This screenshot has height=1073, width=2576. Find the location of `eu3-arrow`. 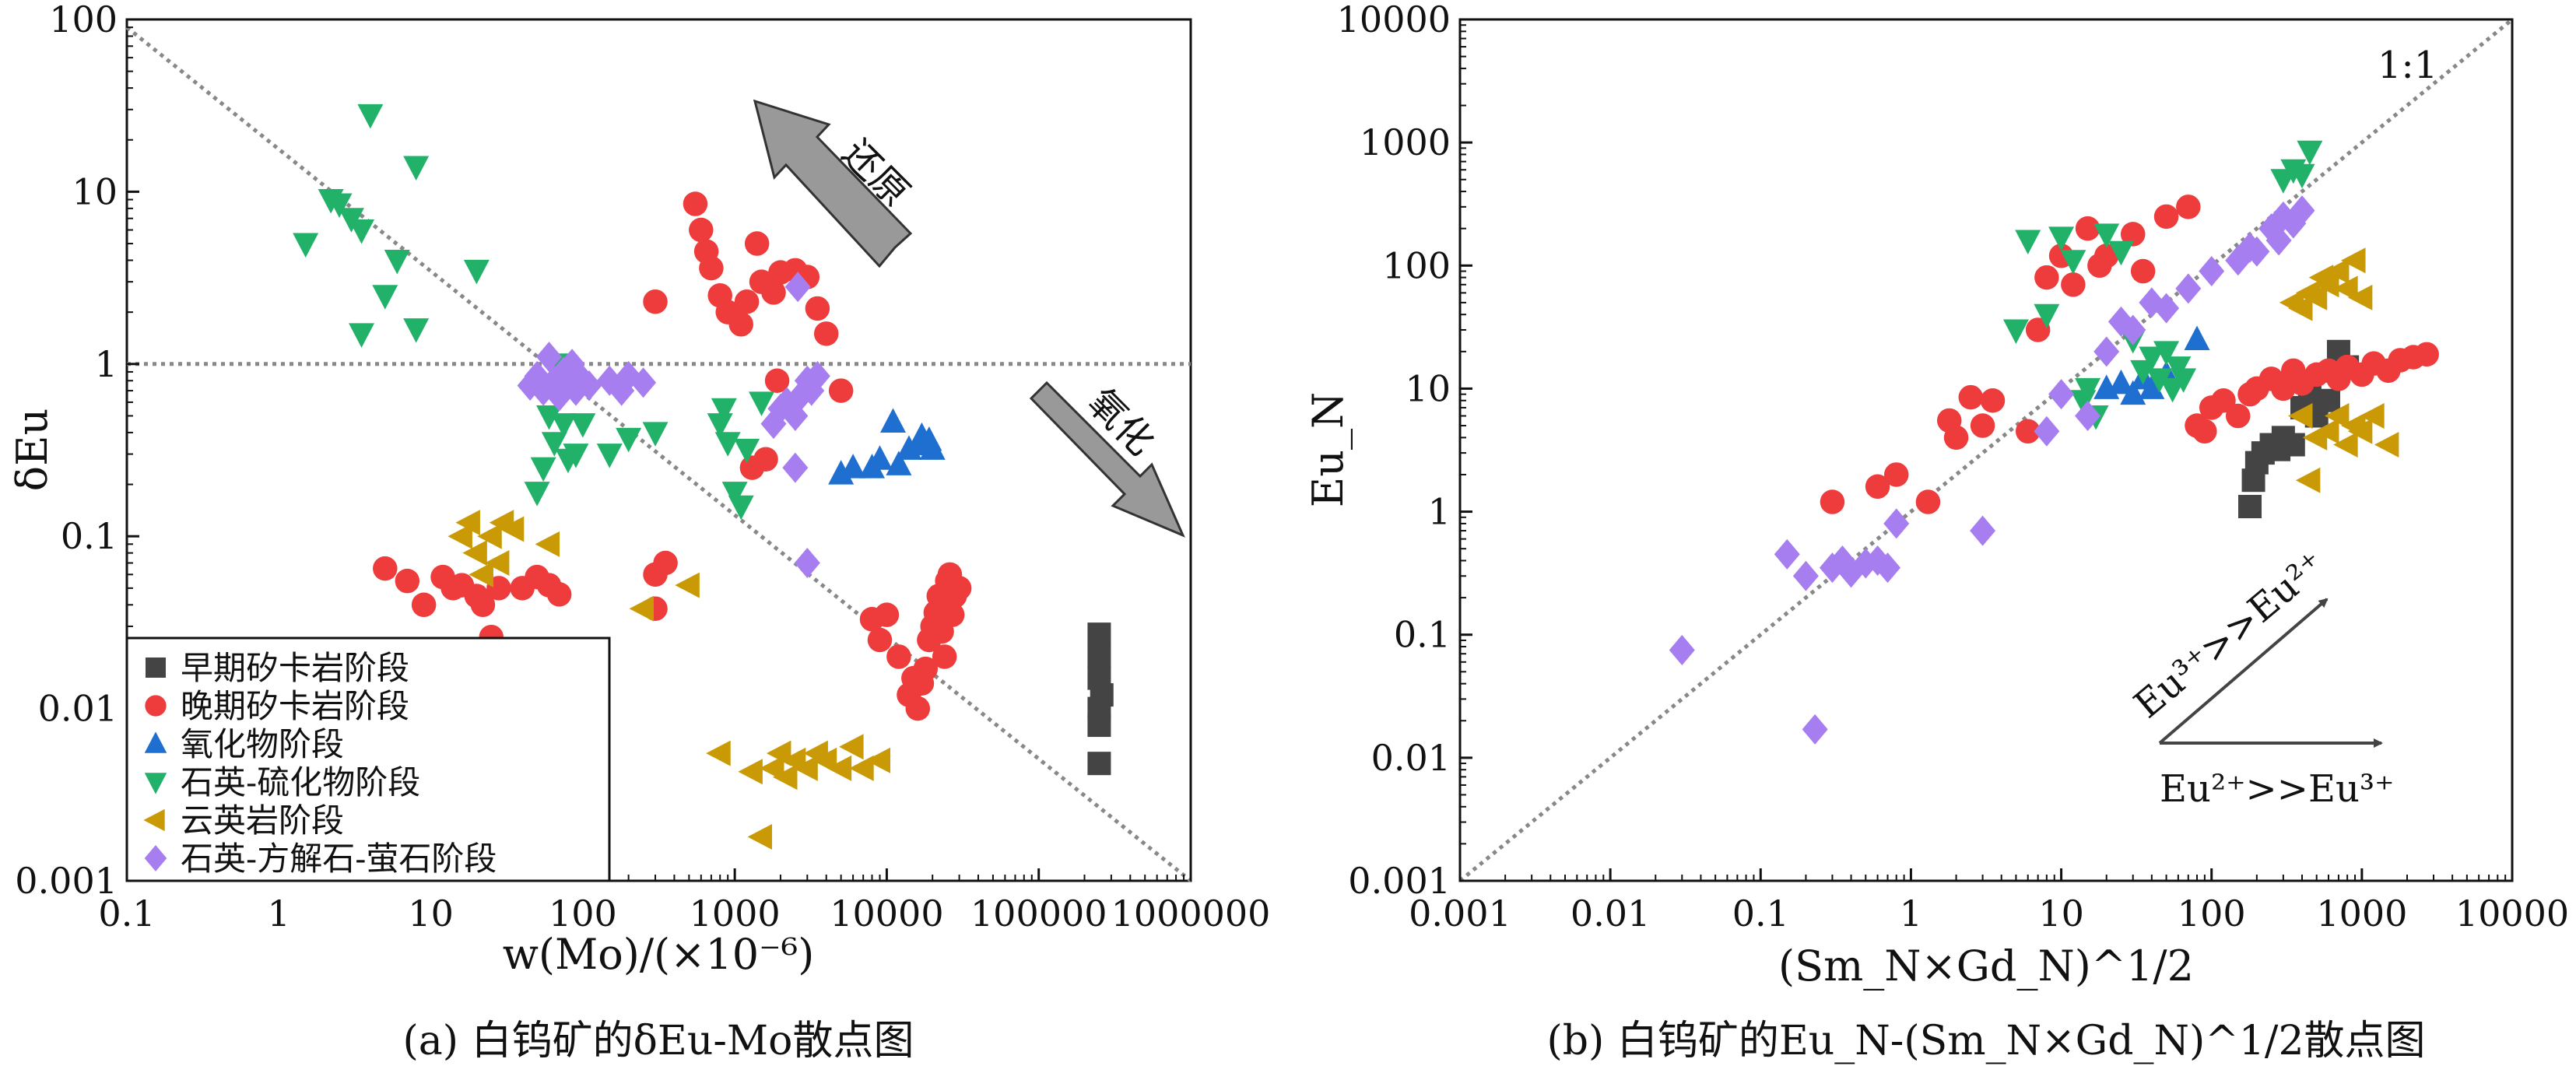

eu3-arrow is located at coordinates (2244, 671).